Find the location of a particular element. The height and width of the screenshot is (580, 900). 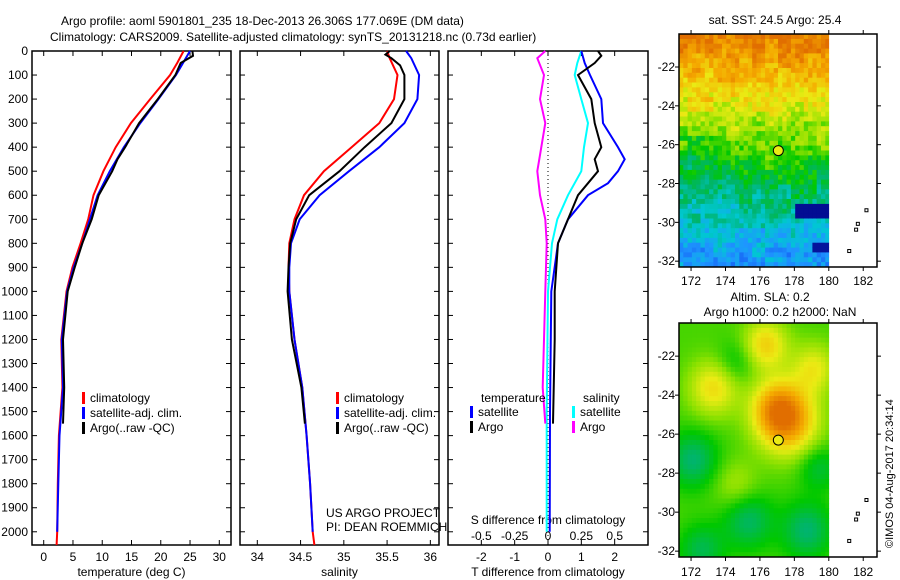

lon-tick-label: 174 is located at coordinates (725, 572).